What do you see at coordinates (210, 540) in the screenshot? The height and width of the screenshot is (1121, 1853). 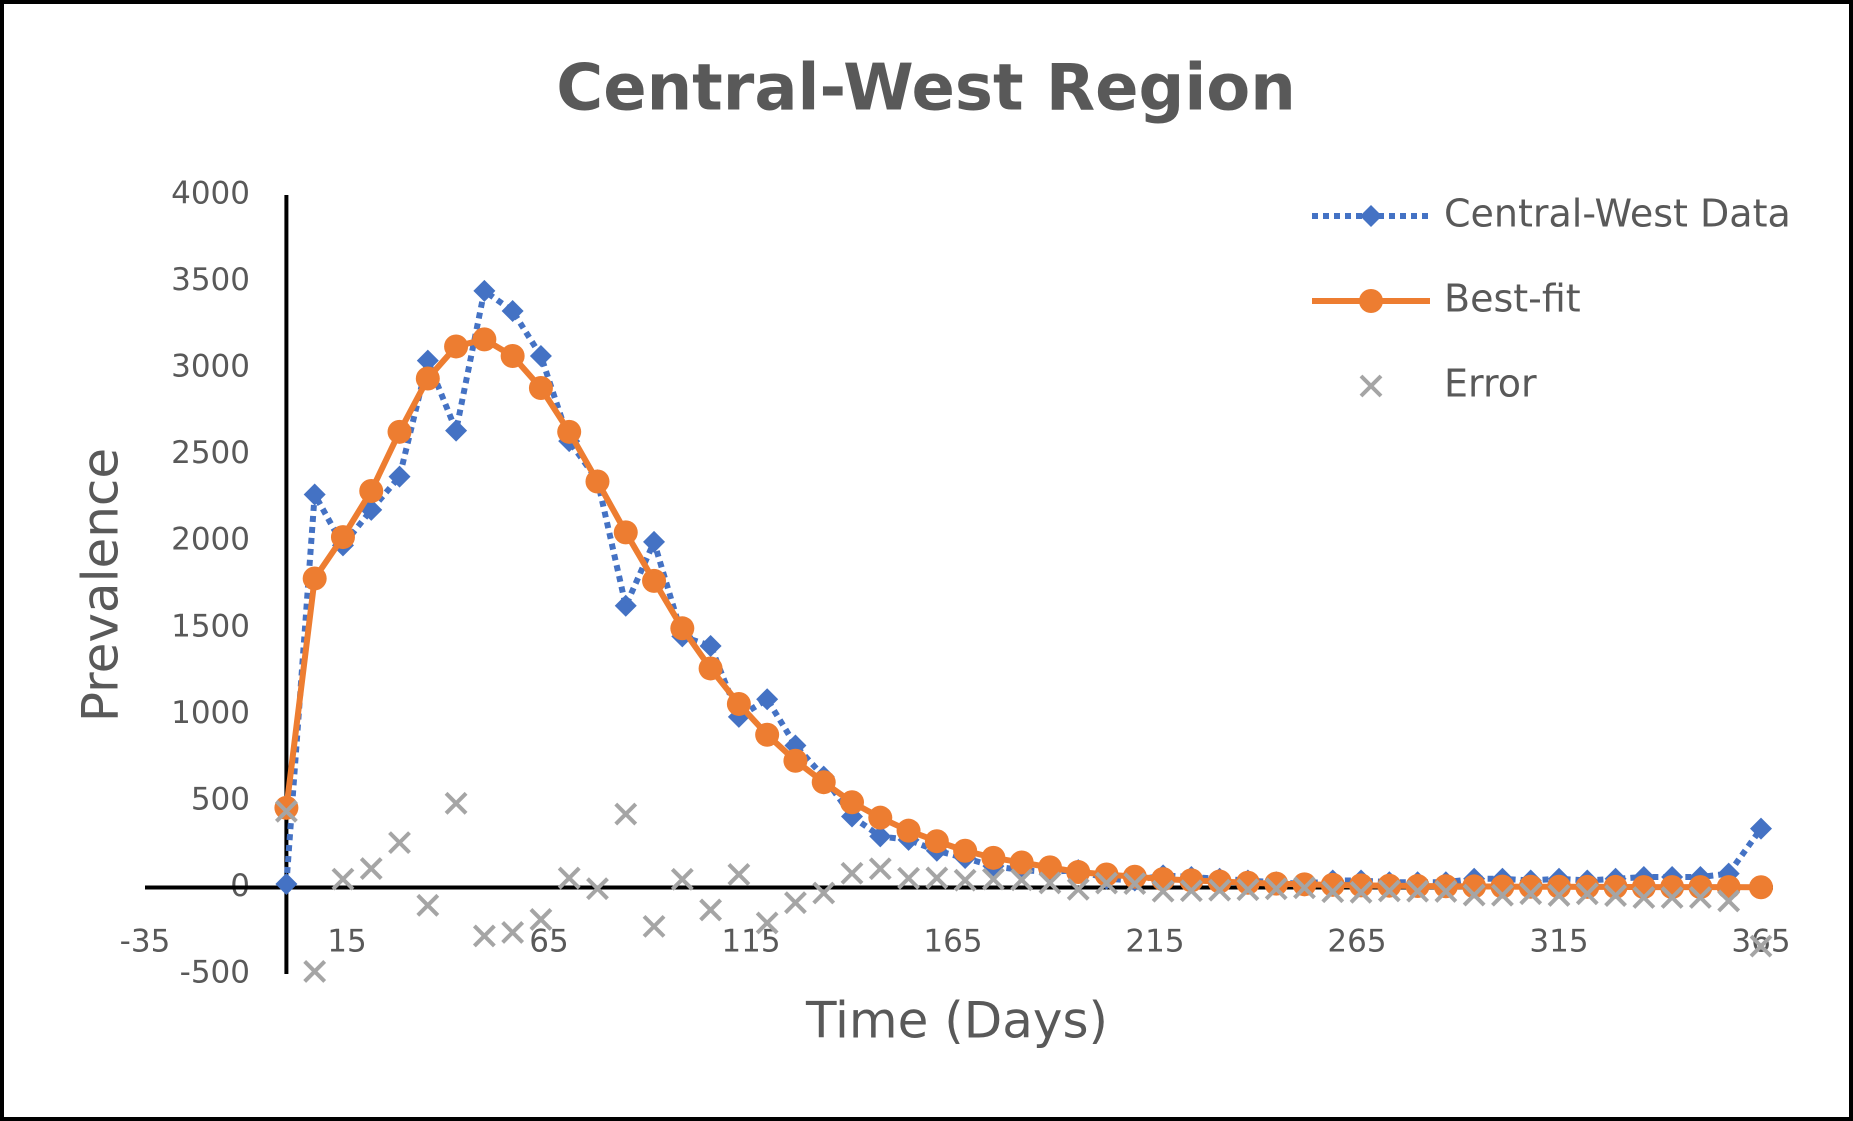 I see `y-tick-label: 2000` at bounding box center [210, 540].